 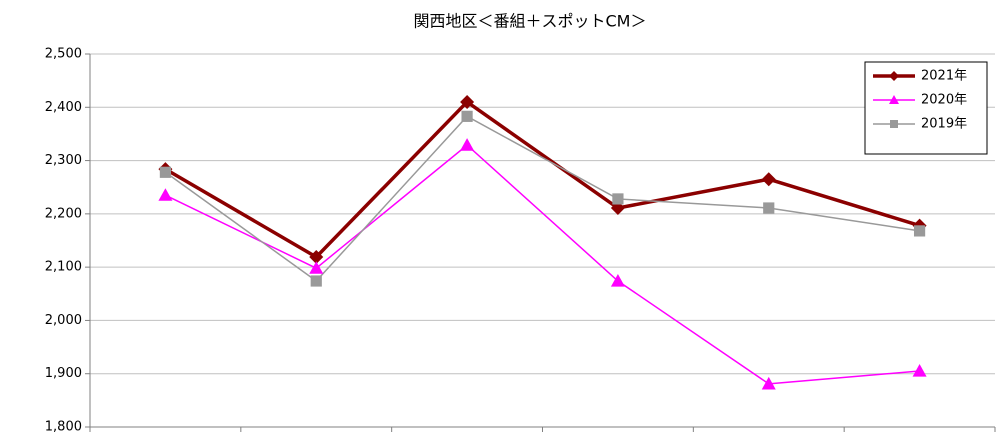 I want to click on y-tick-label: 2,100, so click(x=63, y=267).